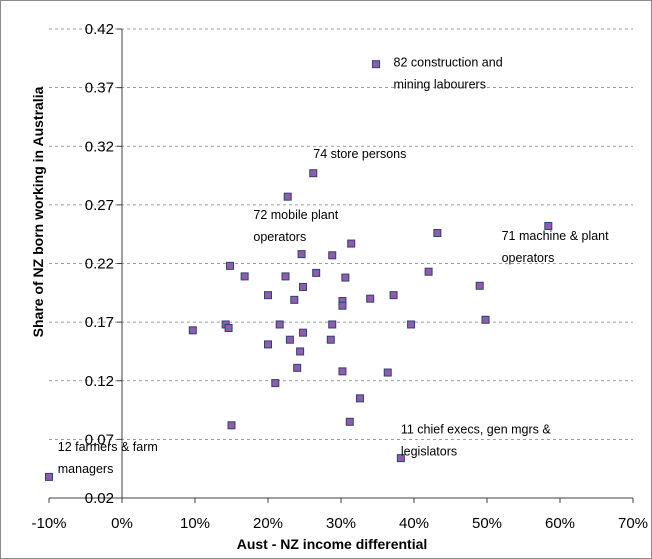 This screenshot has width=652, height=559. What do you see at coordinates (99, 439) in the screenshot?
I see `y-tick-label: 0.07` at bounding box center [99, 439].